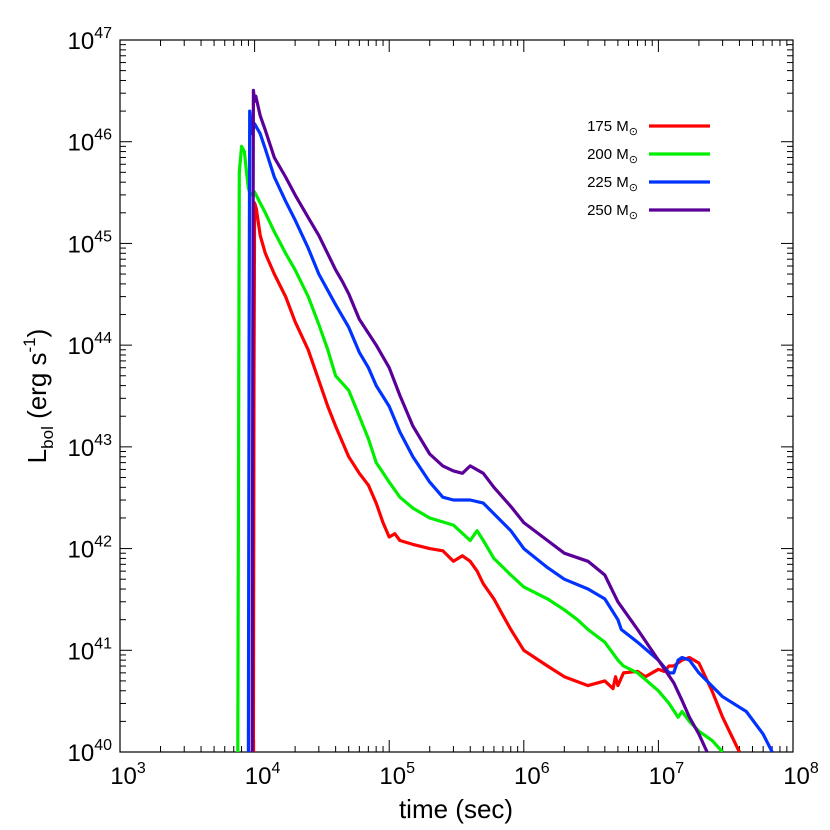 This screenshot has width=830, height=830. I want to click on x-axis-title: time (sec), so click(456, 809).